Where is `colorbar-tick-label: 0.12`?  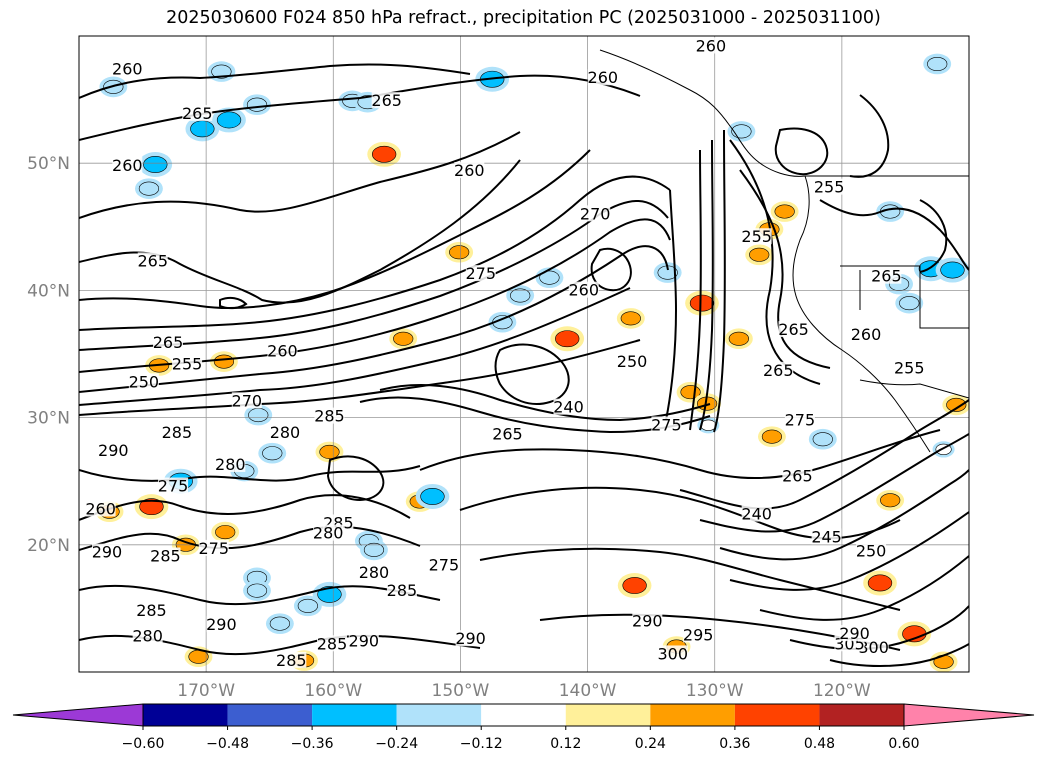
colorbar-tick-label: 0.12 is located at coordinates (565, 744).